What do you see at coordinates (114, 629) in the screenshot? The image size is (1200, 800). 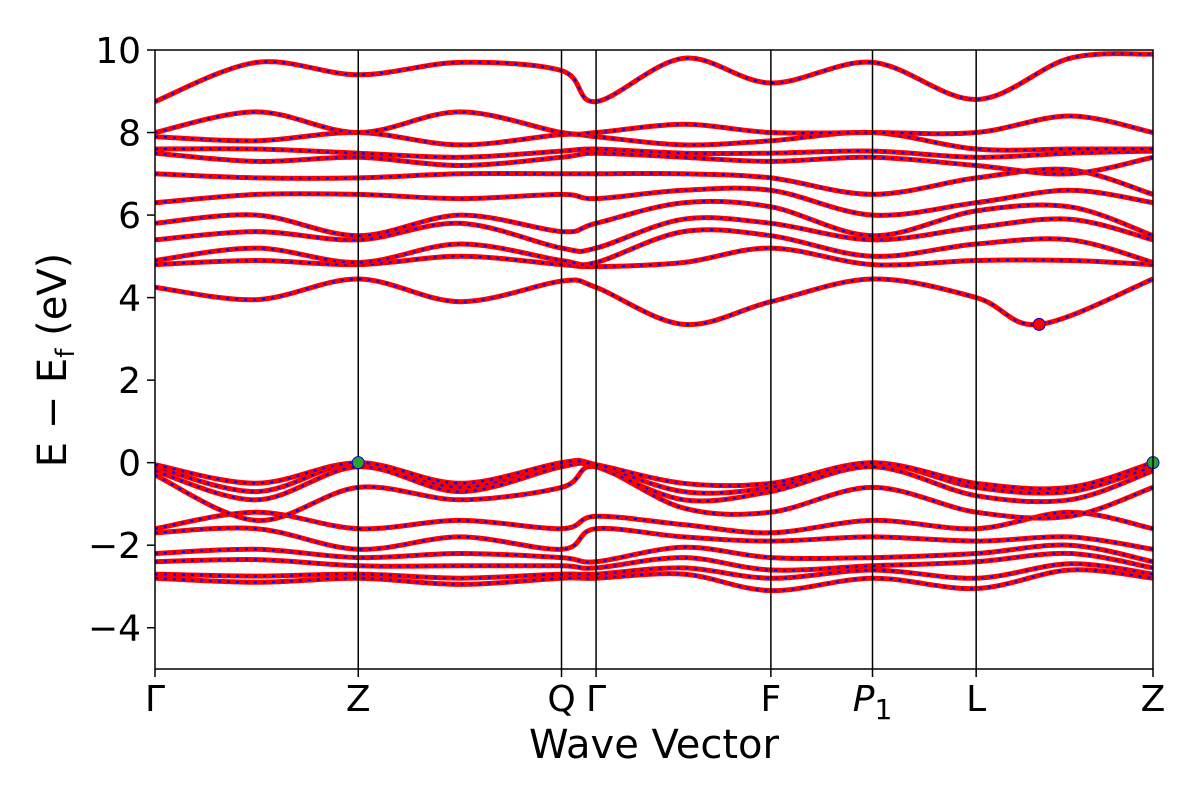 I see `y-tick-label: −4` at bounding box center [114, 629].